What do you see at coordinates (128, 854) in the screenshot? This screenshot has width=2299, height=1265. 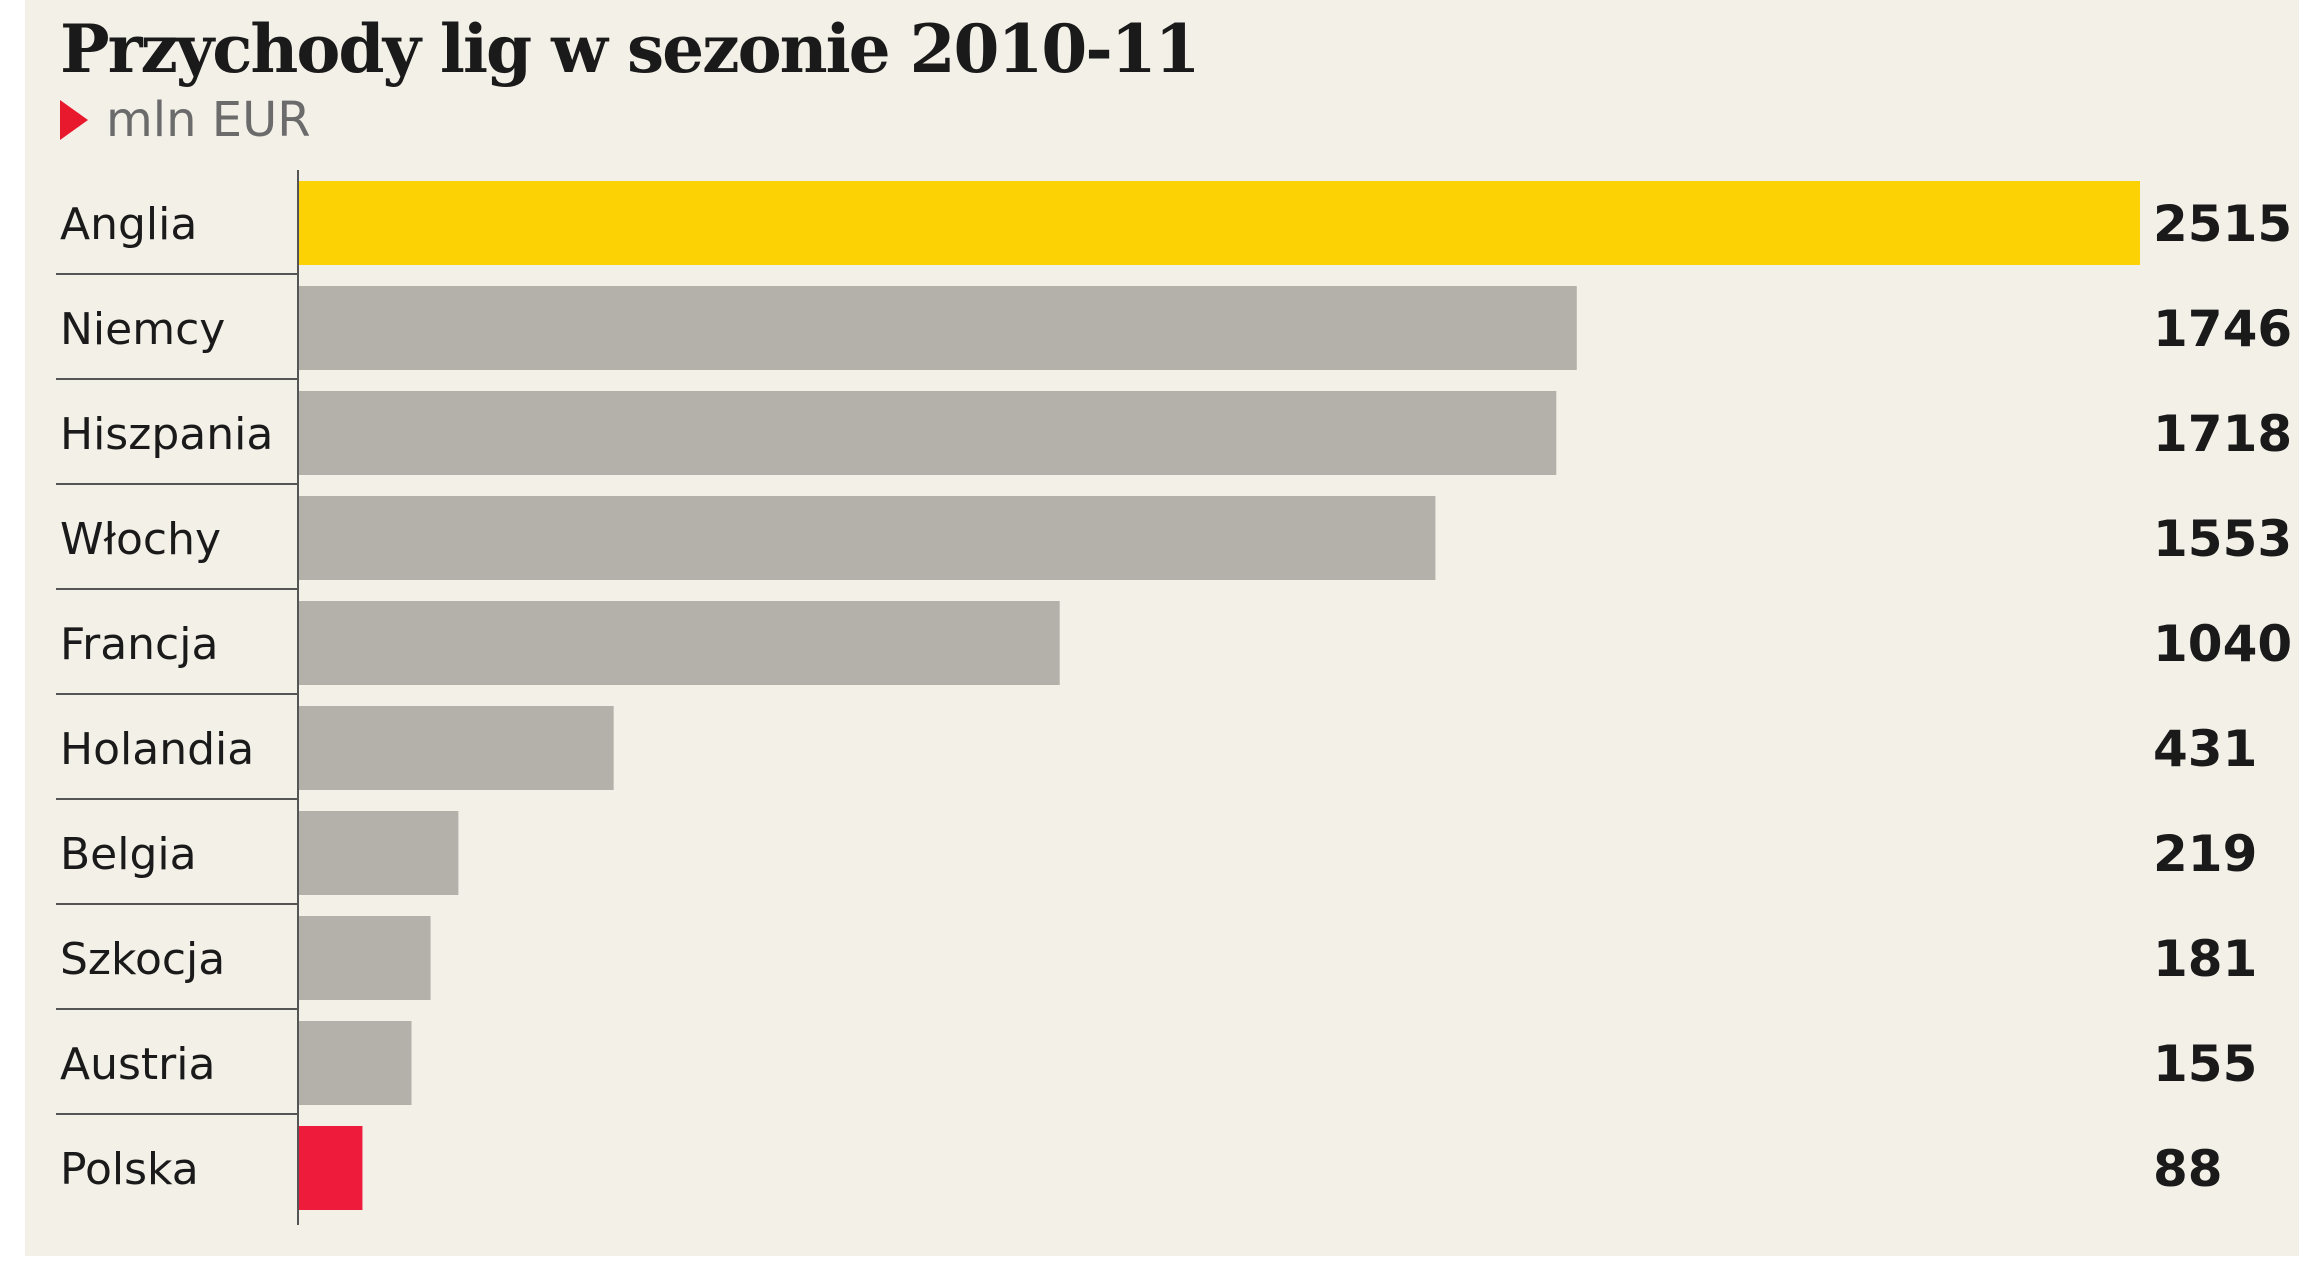 I see `category-label: Belgia` at bounding box center [128, 854].